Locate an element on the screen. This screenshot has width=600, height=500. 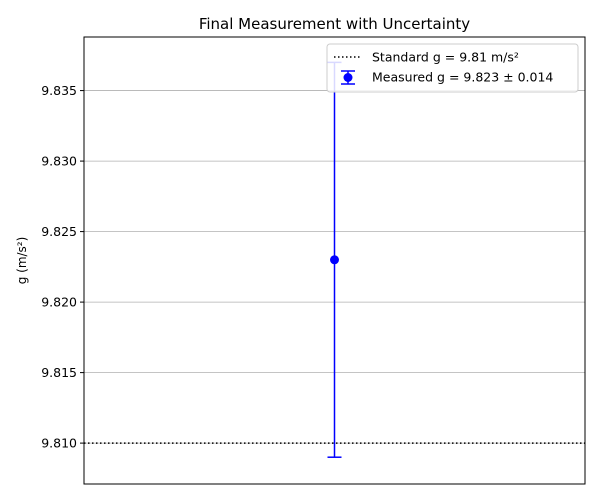
y-axis-label: g (m/s²) is located at coordinates (22, 261).